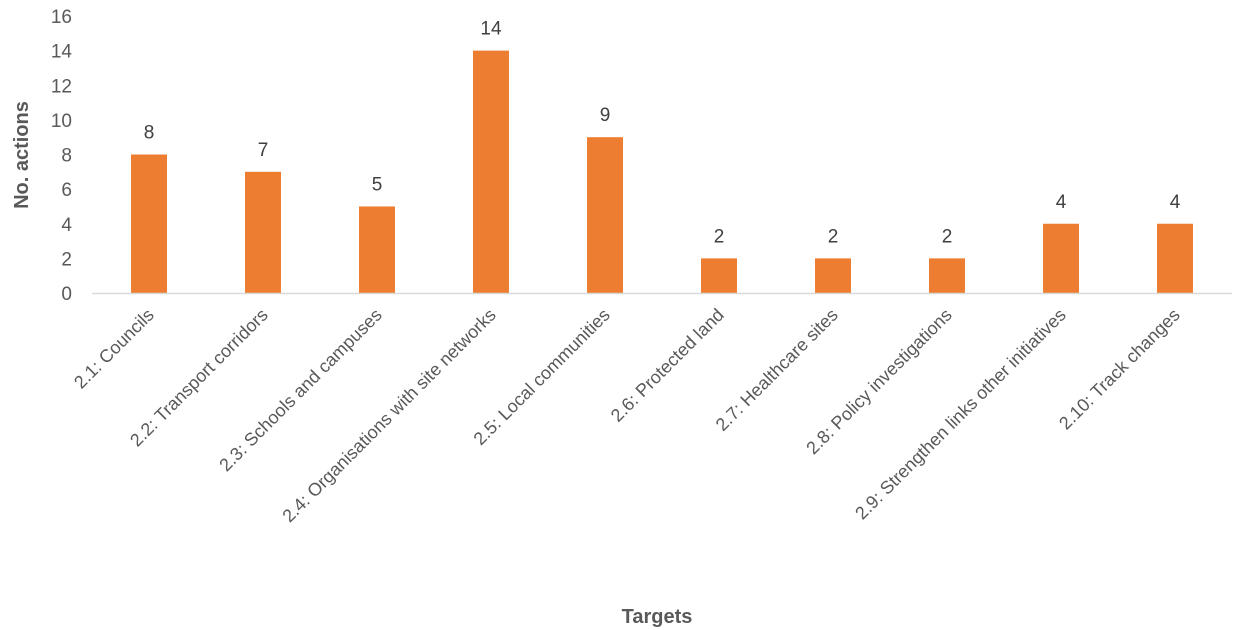 The width and height of the screenshot is (1237, 630). Describe the element at coordinates (61, 17) in the screenshot. I see `y-tick-label: 16` at that location.